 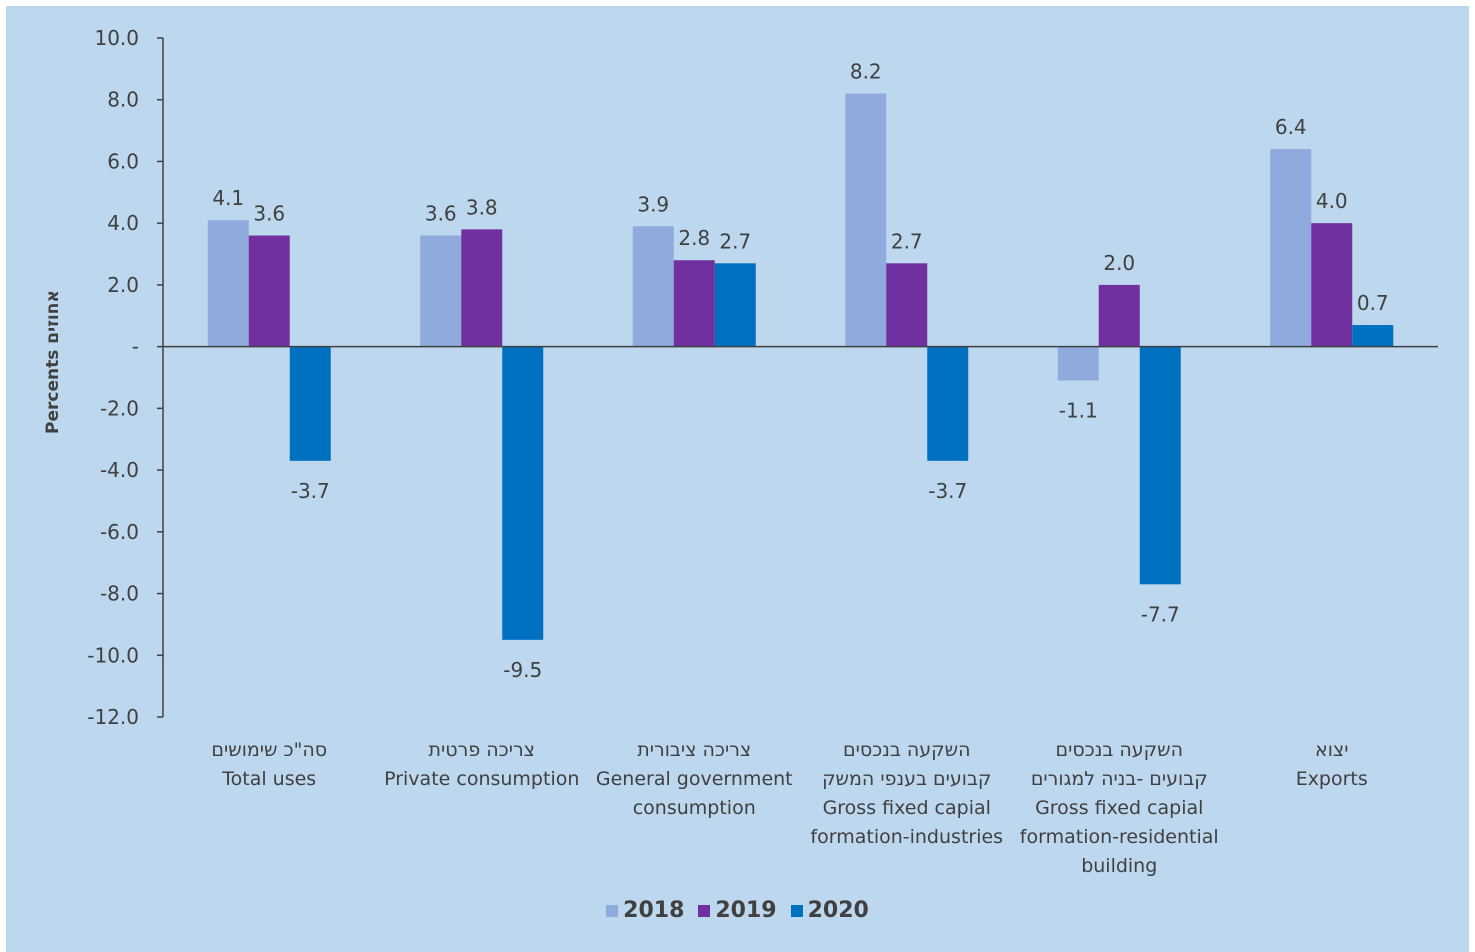 I want to click on data-label-2019-4: 2.0, so click(x=1119, y=263).